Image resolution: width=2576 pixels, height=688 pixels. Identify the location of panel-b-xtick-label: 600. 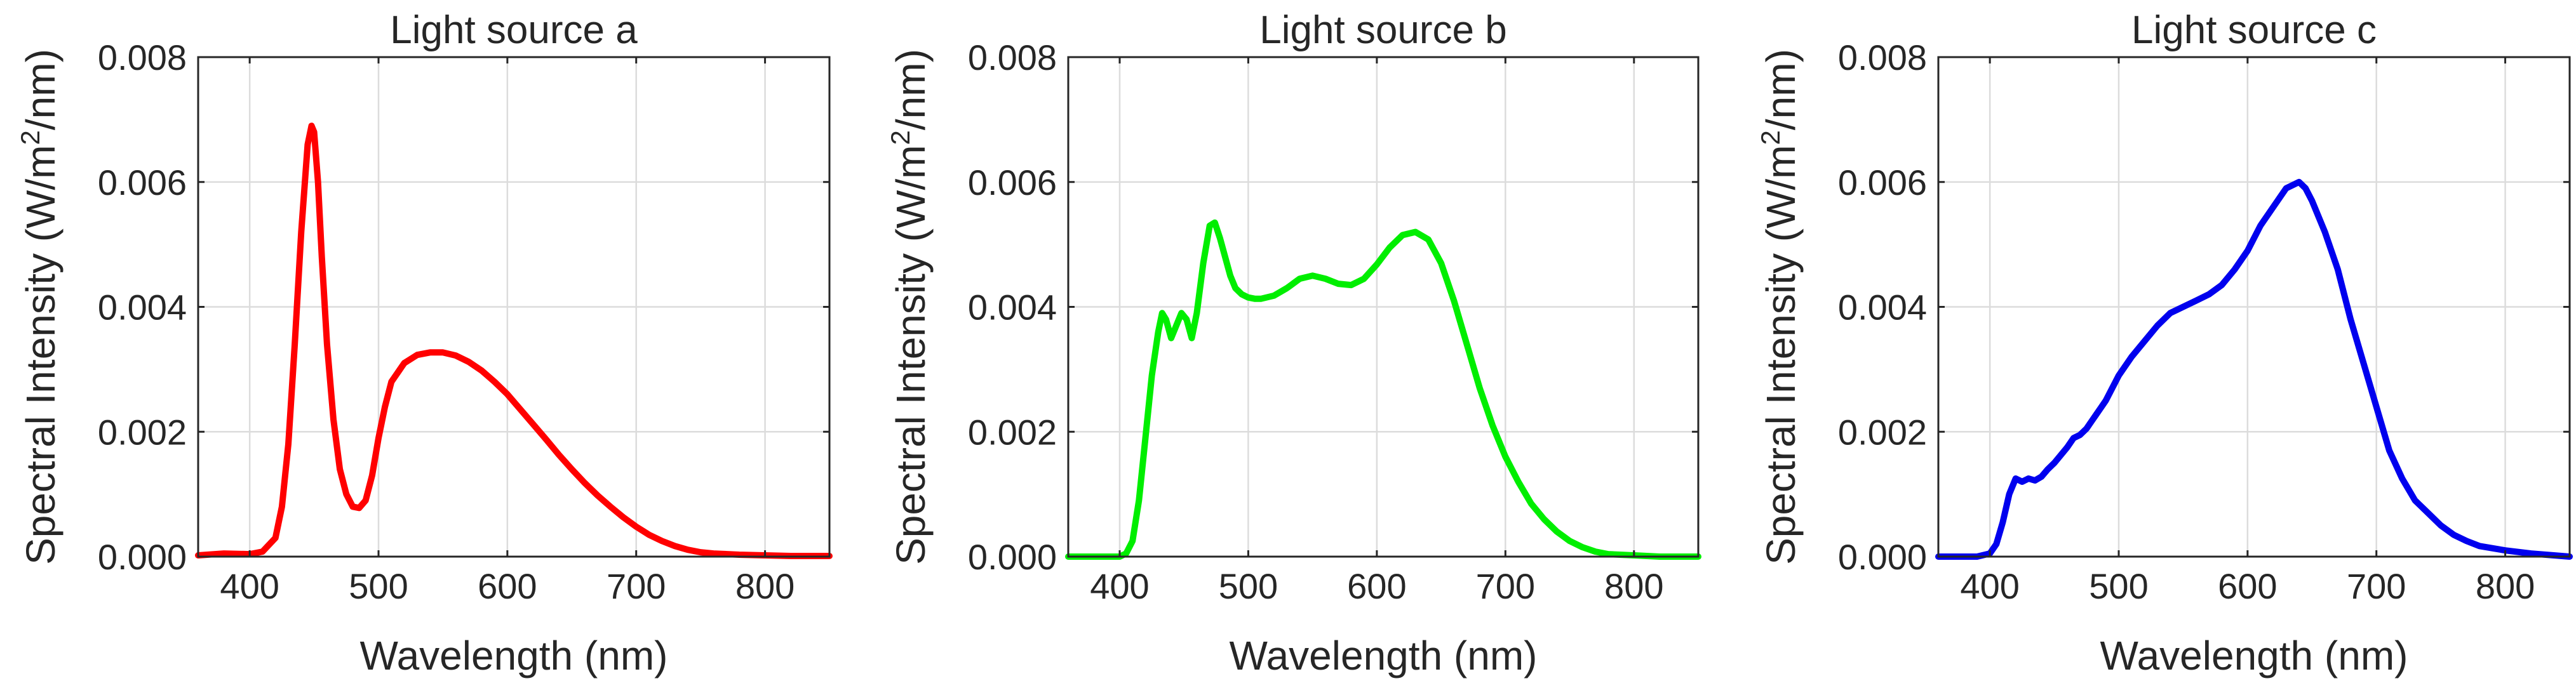
(1376, 586).